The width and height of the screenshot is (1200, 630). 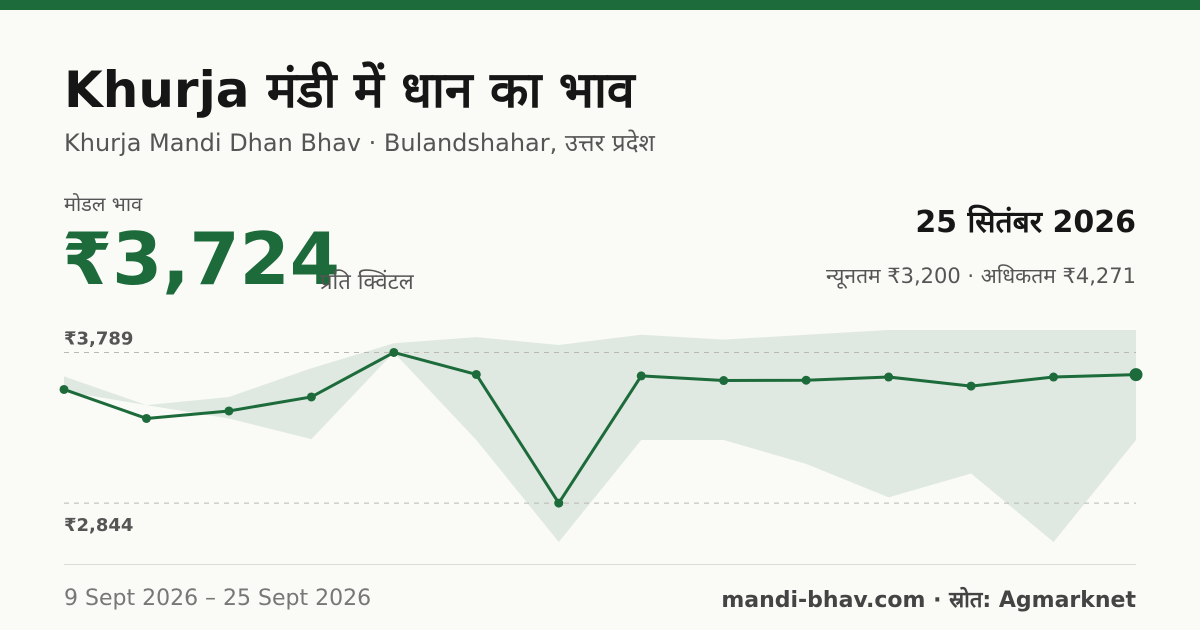 I want to click on source-credit: mandi-bhav.com · स्रोत: Agmarknet, so click(x=928, y=600).